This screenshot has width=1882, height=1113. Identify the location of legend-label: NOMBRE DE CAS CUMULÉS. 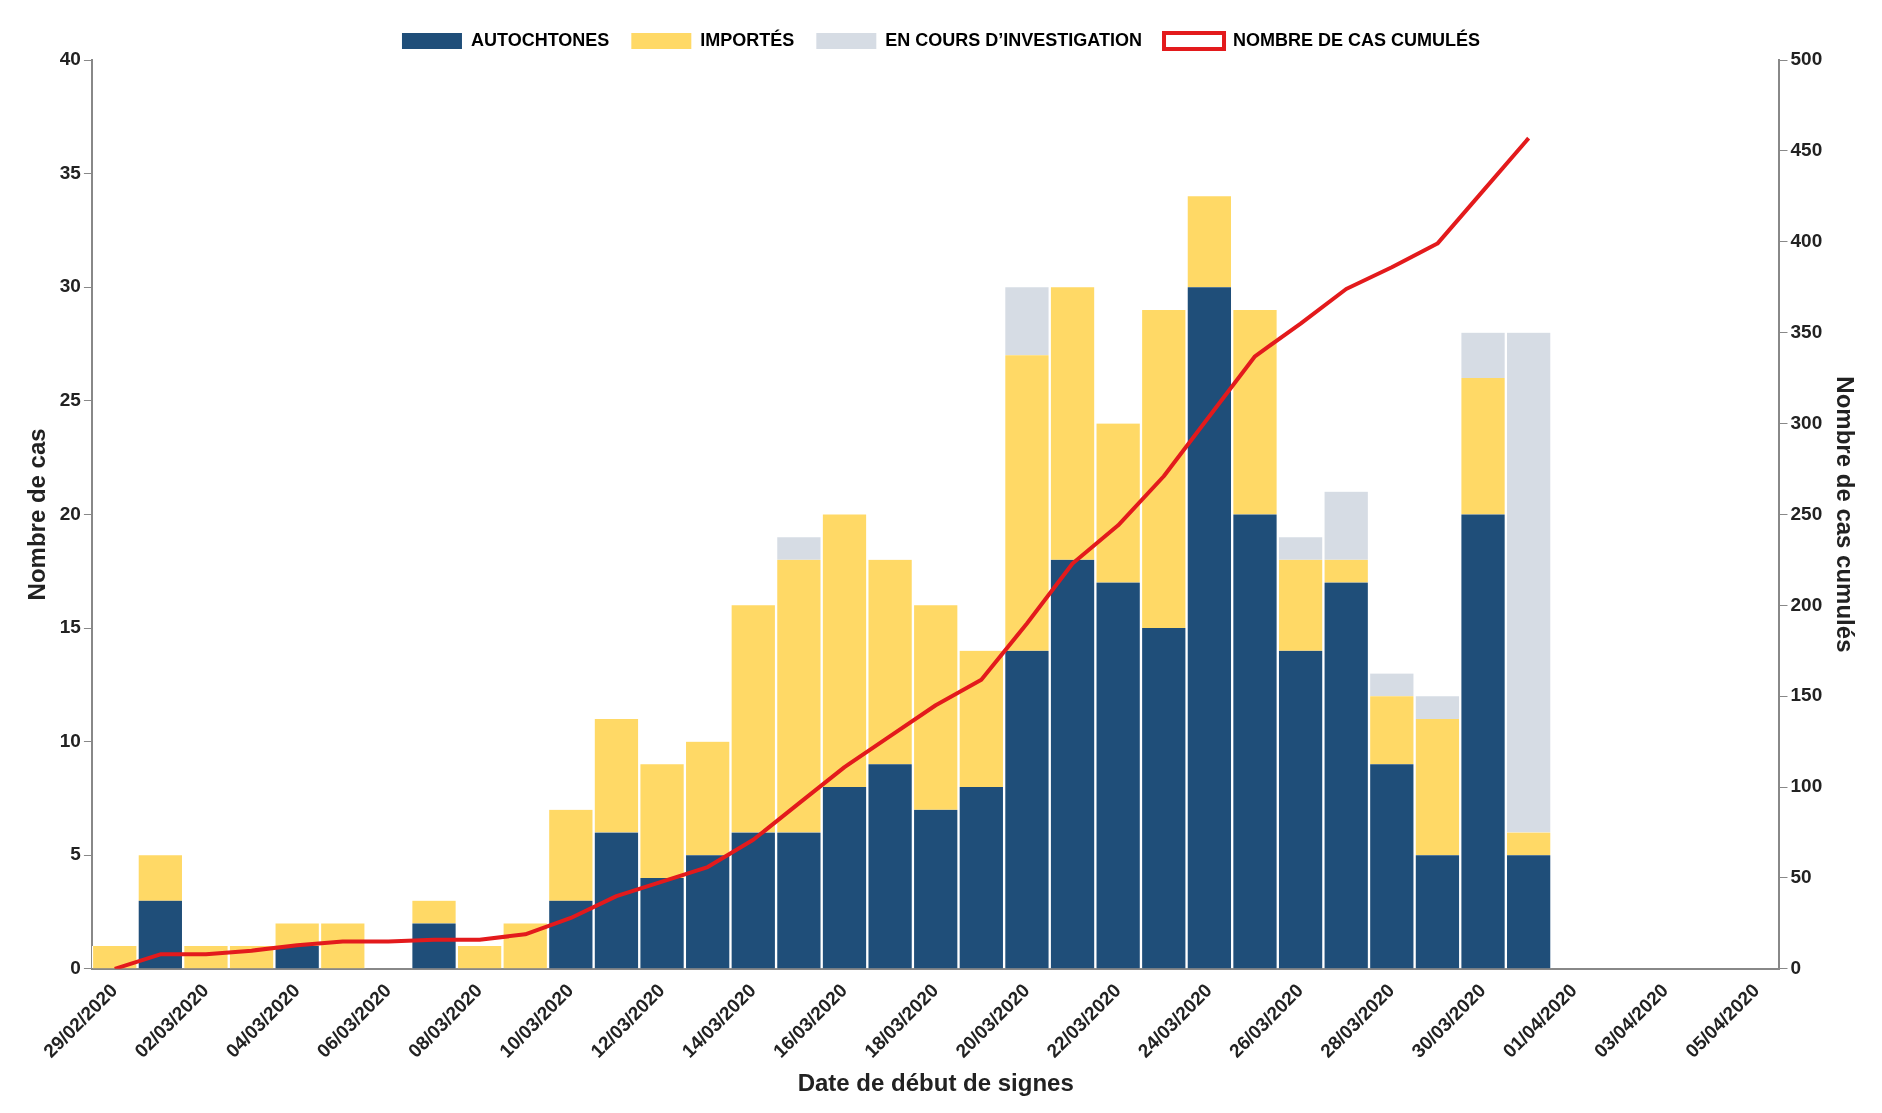
(1357, 39).